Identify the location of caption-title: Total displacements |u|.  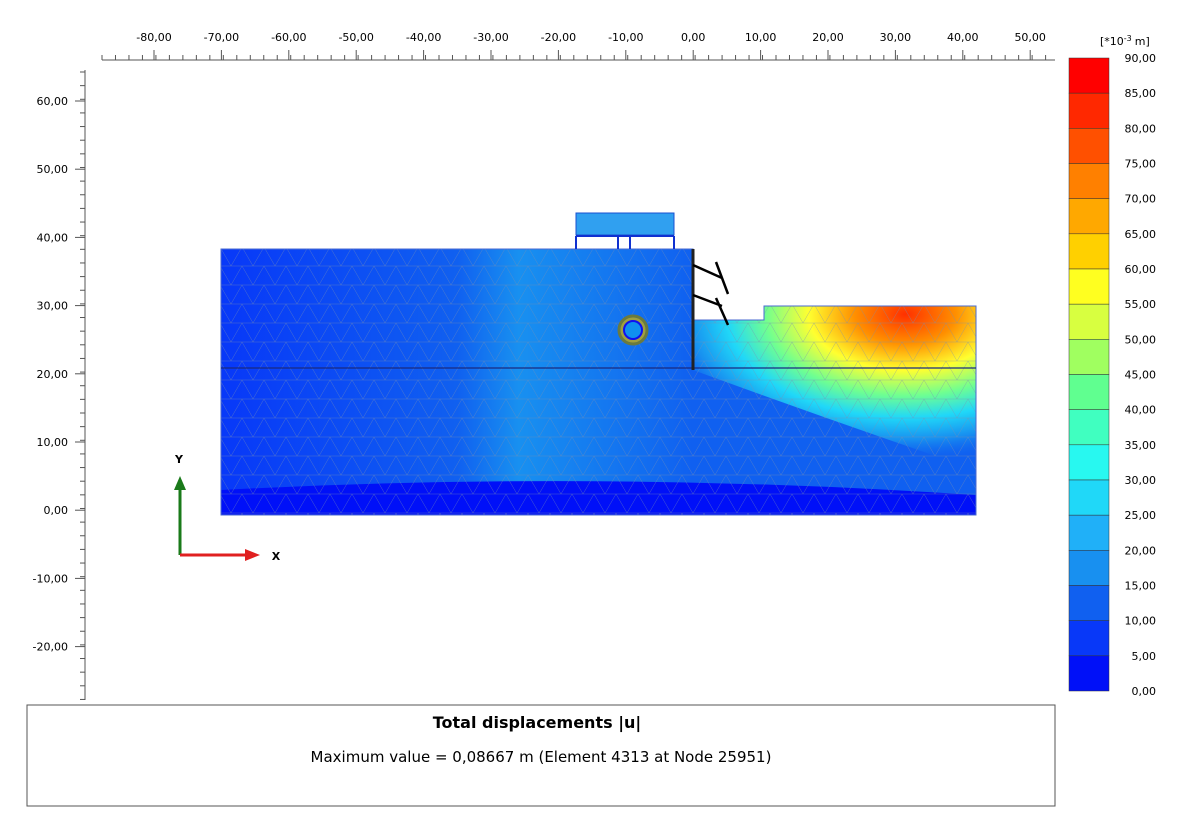
(537, 723).